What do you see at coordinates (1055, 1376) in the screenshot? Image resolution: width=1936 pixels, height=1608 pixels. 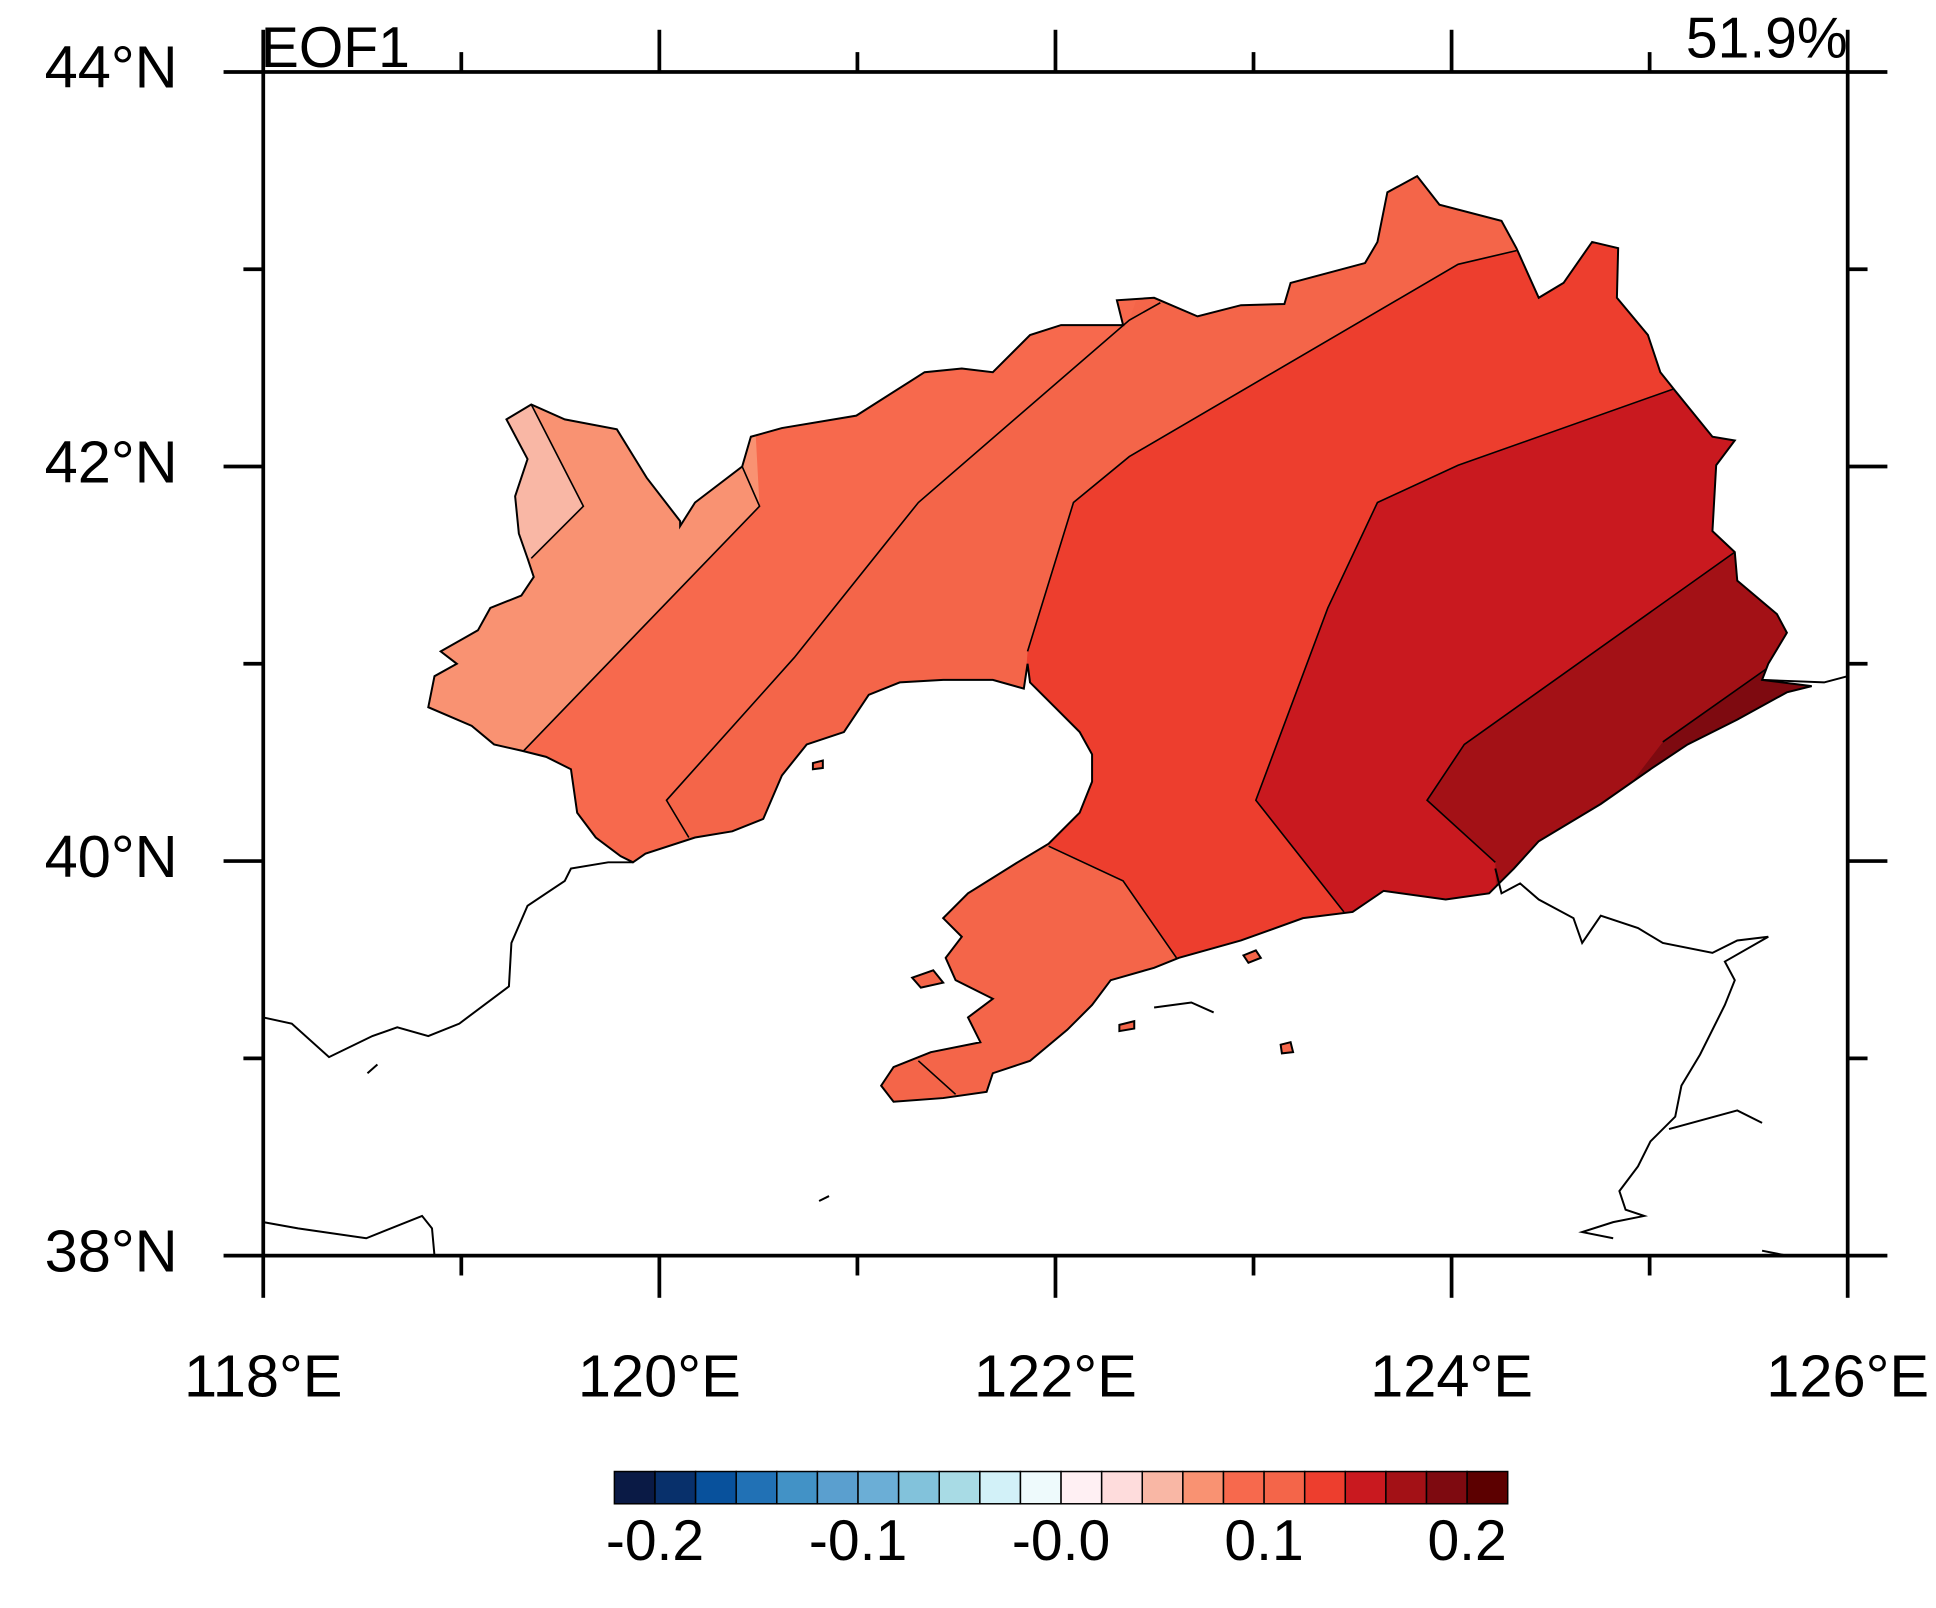 I see `x-tick-label: 122°E` at bounding box center [1055, 1376].